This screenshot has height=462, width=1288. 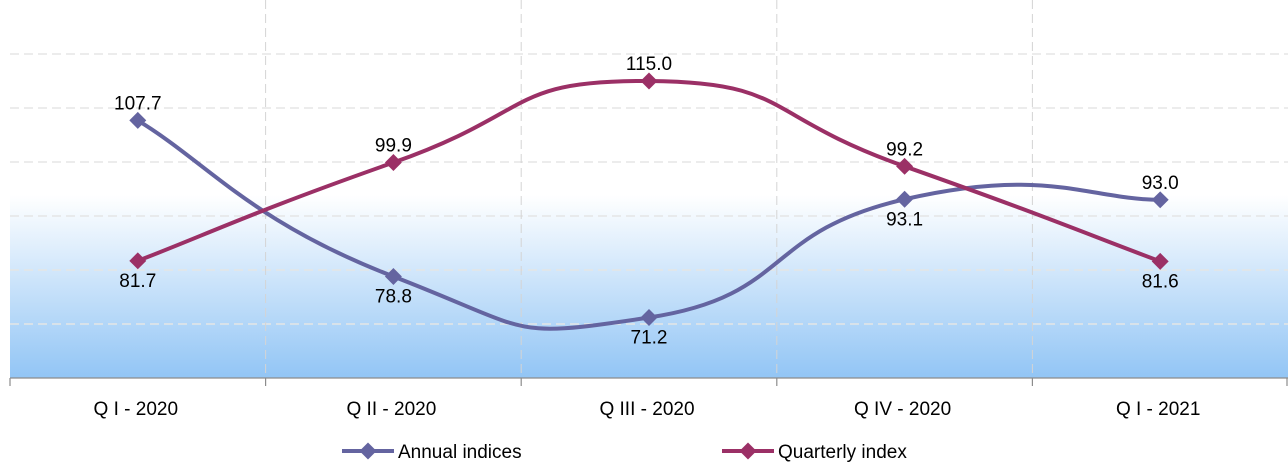 I want to click on x-tick-label: Q I - 2021, so click(x=1158, y=409).